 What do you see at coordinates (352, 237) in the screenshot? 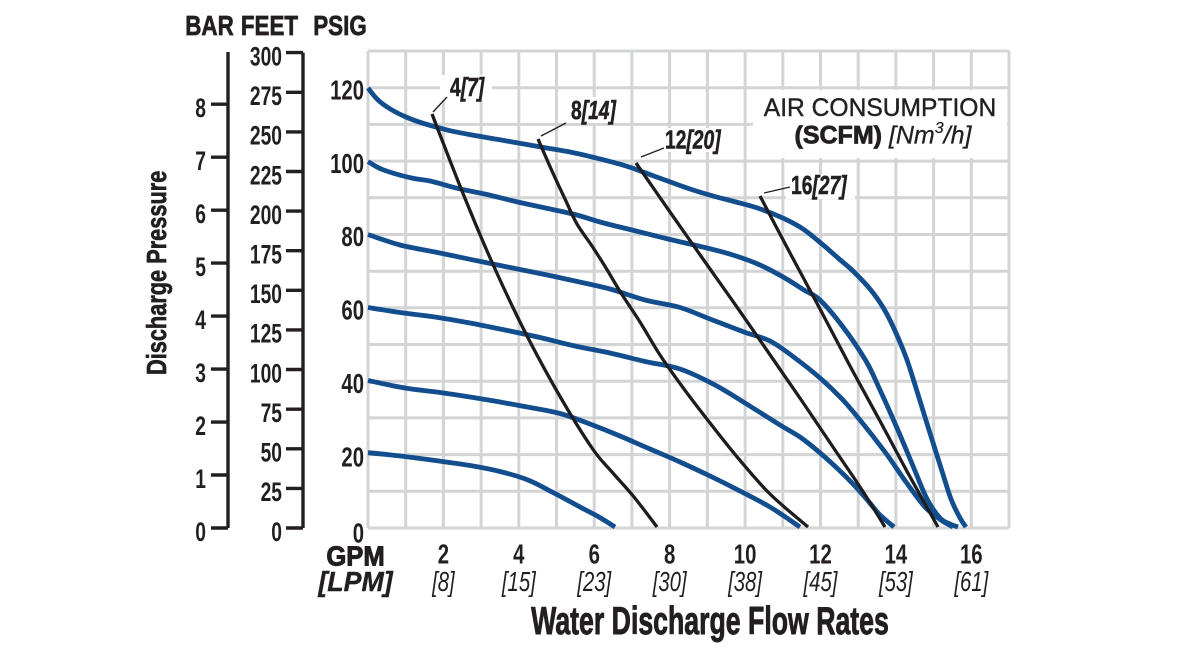
I see `svg-text: 80` at bounding box center [352, 237].